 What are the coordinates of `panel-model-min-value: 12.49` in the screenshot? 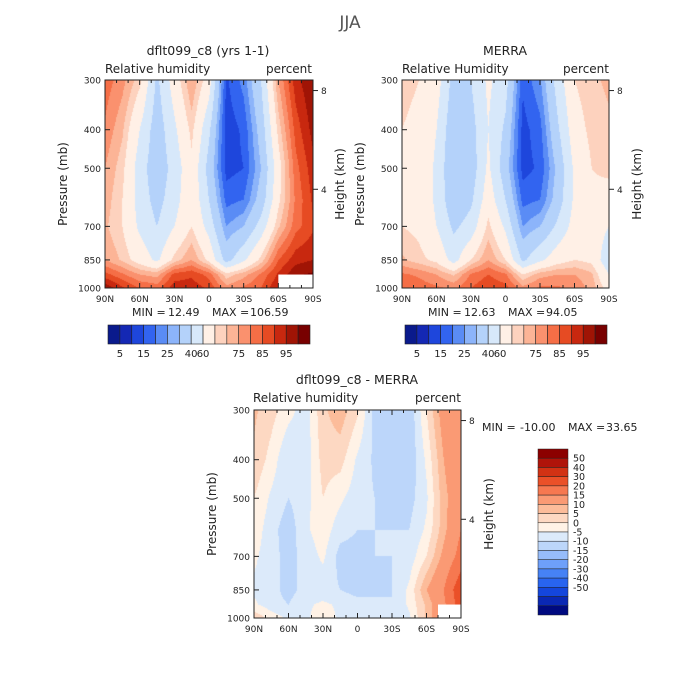 It's located at (184, 312).